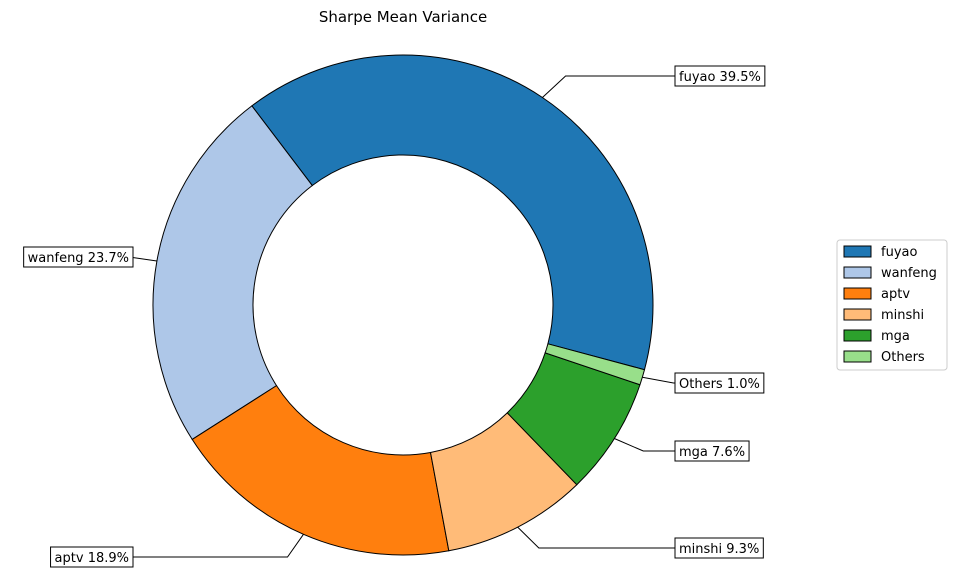 This screenshot has height=580, width=962. Describe the element at coordinates (857, 335) in the screenshot. I see `legend-swatch-mga` at that location.